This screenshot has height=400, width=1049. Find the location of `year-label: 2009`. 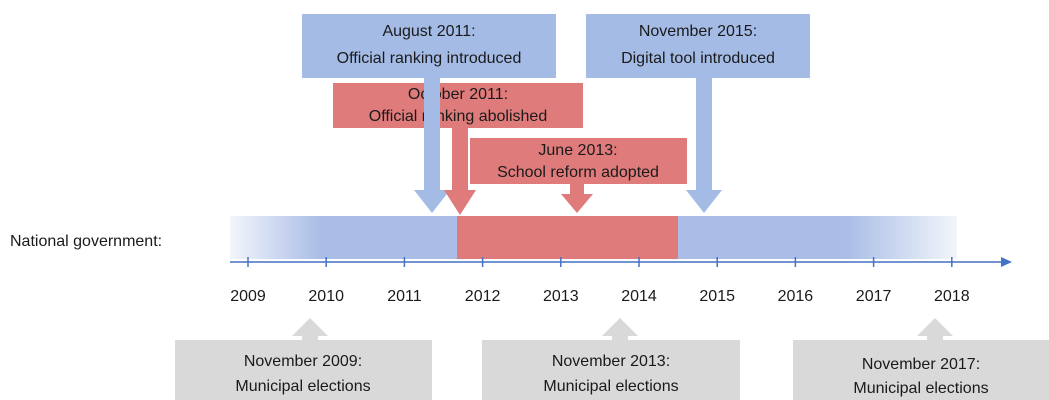

year-label: 2009 is located at coordinates (248, 296).